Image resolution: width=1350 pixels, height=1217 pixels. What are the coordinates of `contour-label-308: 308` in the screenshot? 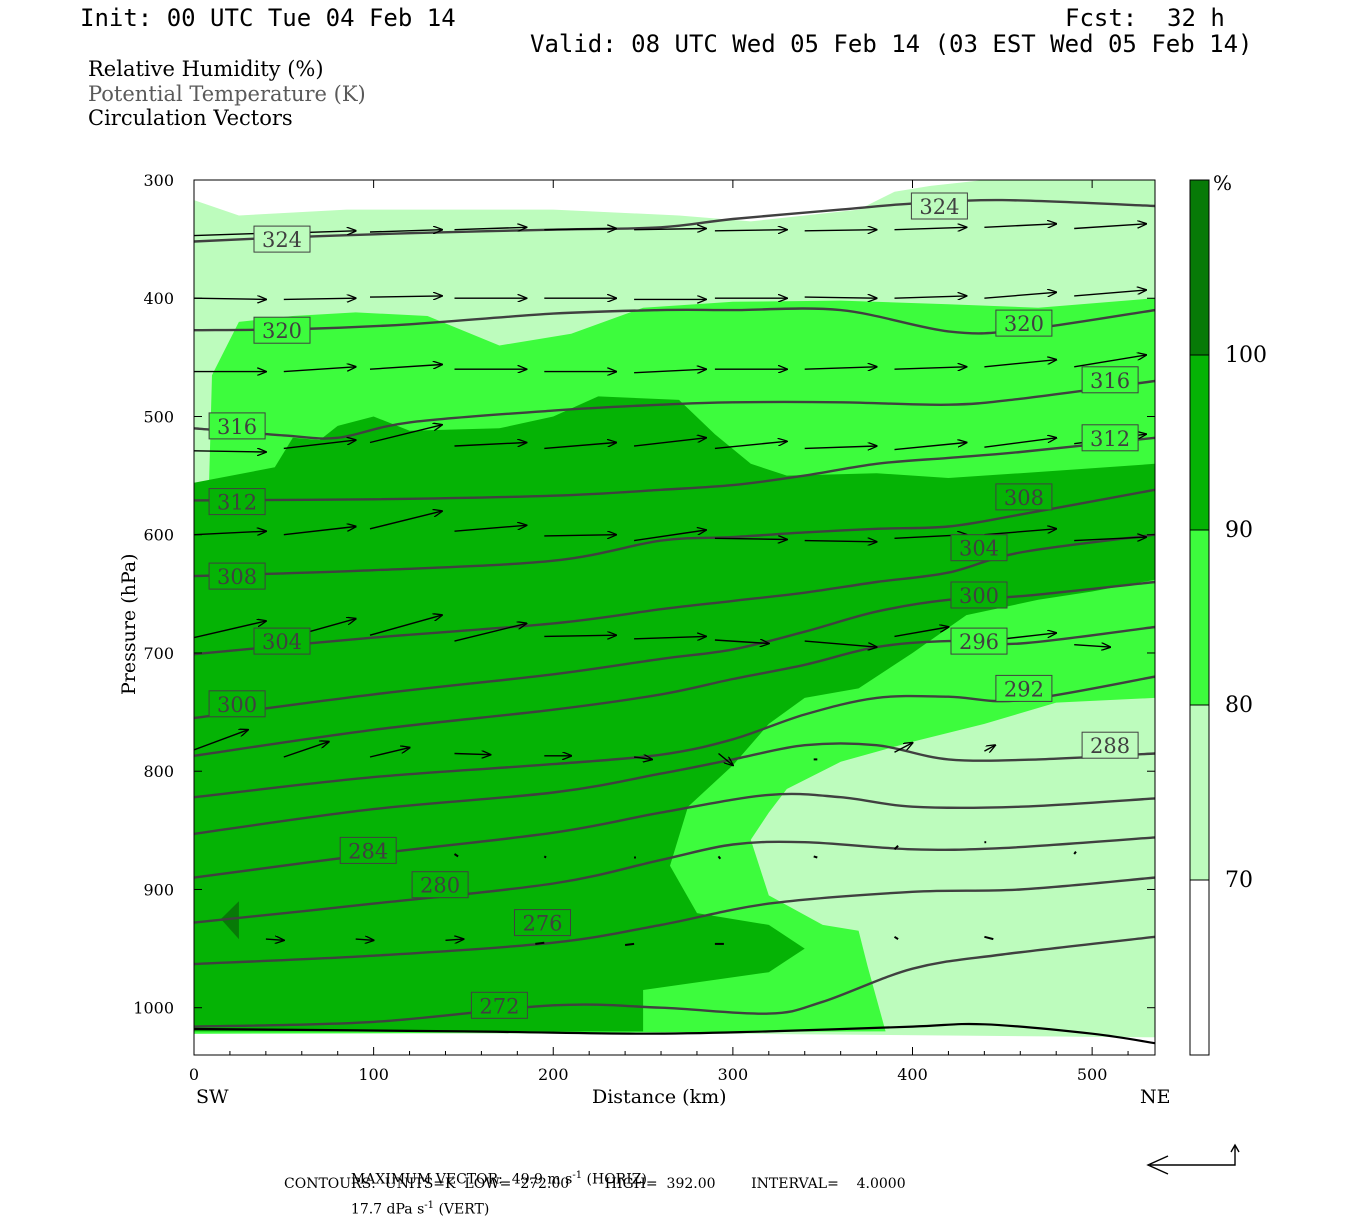 It's located at (1024, 497).